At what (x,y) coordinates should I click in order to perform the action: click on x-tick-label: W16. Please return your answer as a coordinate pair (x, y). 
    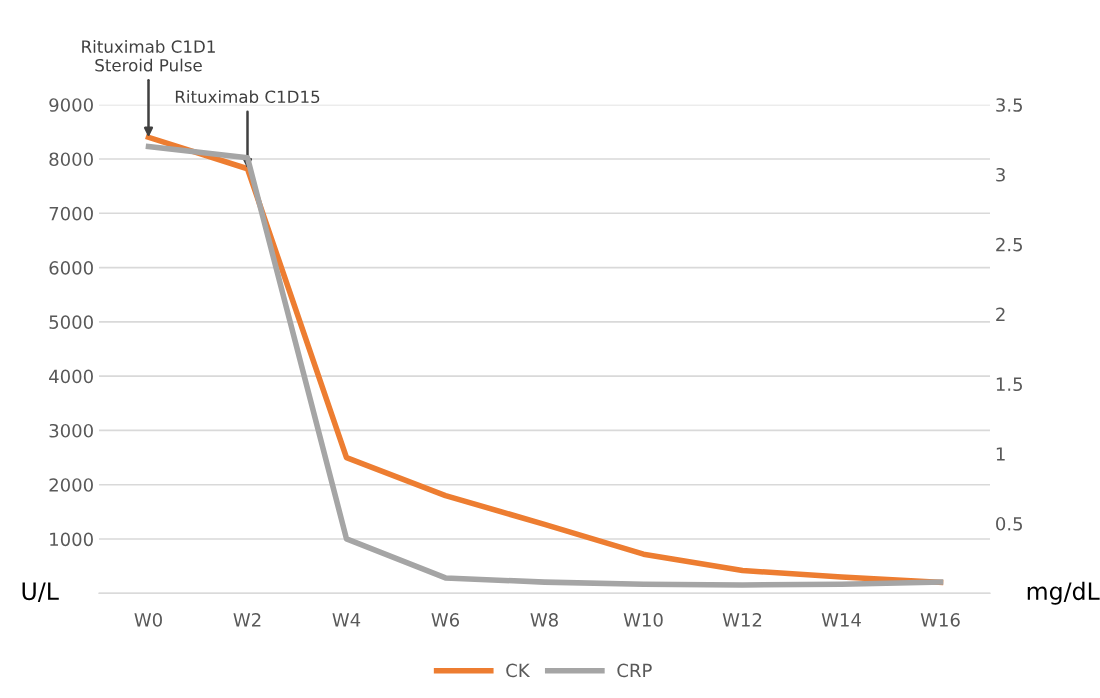
    Looking at the image, I should click on (940, 620).